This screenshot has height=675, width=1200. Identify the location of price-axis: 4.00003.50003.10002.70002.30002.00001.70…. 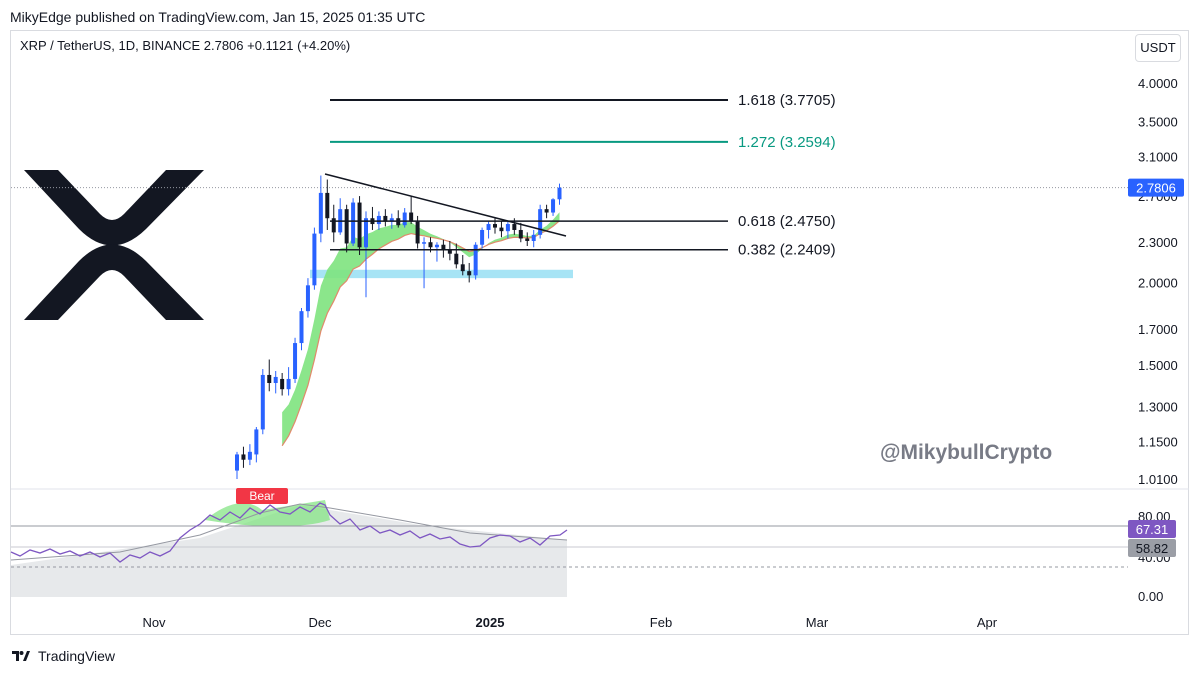
(1158, 281).